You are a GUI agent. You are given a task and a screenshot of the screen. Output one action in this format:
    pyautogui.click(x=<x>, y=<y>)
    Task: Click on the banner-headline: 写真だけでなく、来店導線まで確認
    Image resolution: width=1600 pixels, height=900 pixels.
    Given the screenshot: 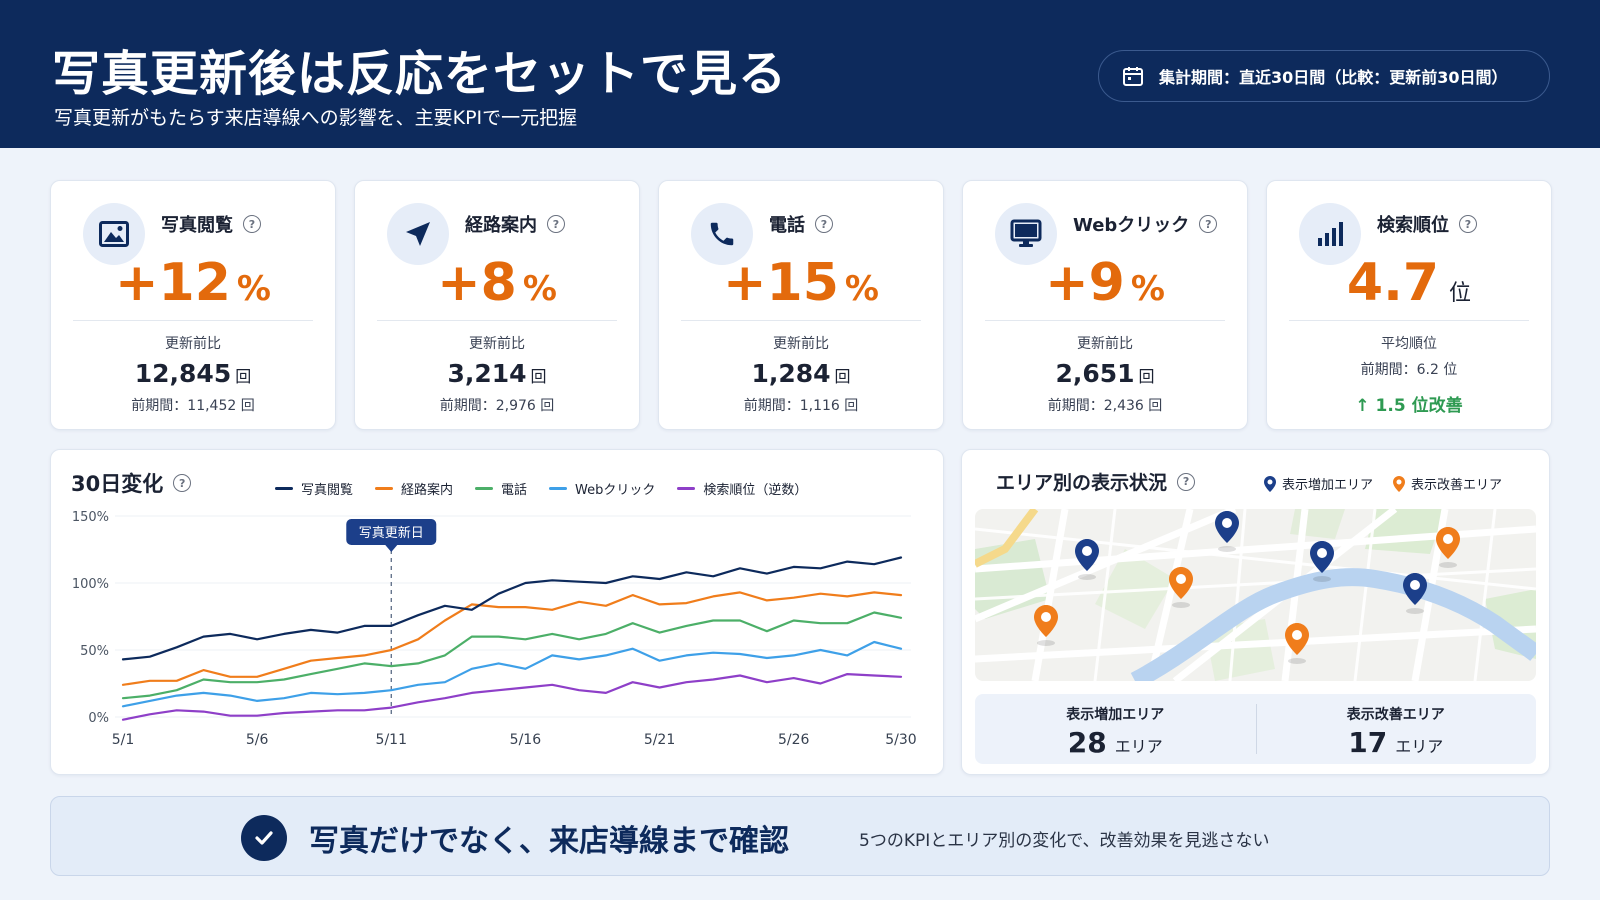 What is the action you would take?
    pyautogui.click(x=549, y=841)
    